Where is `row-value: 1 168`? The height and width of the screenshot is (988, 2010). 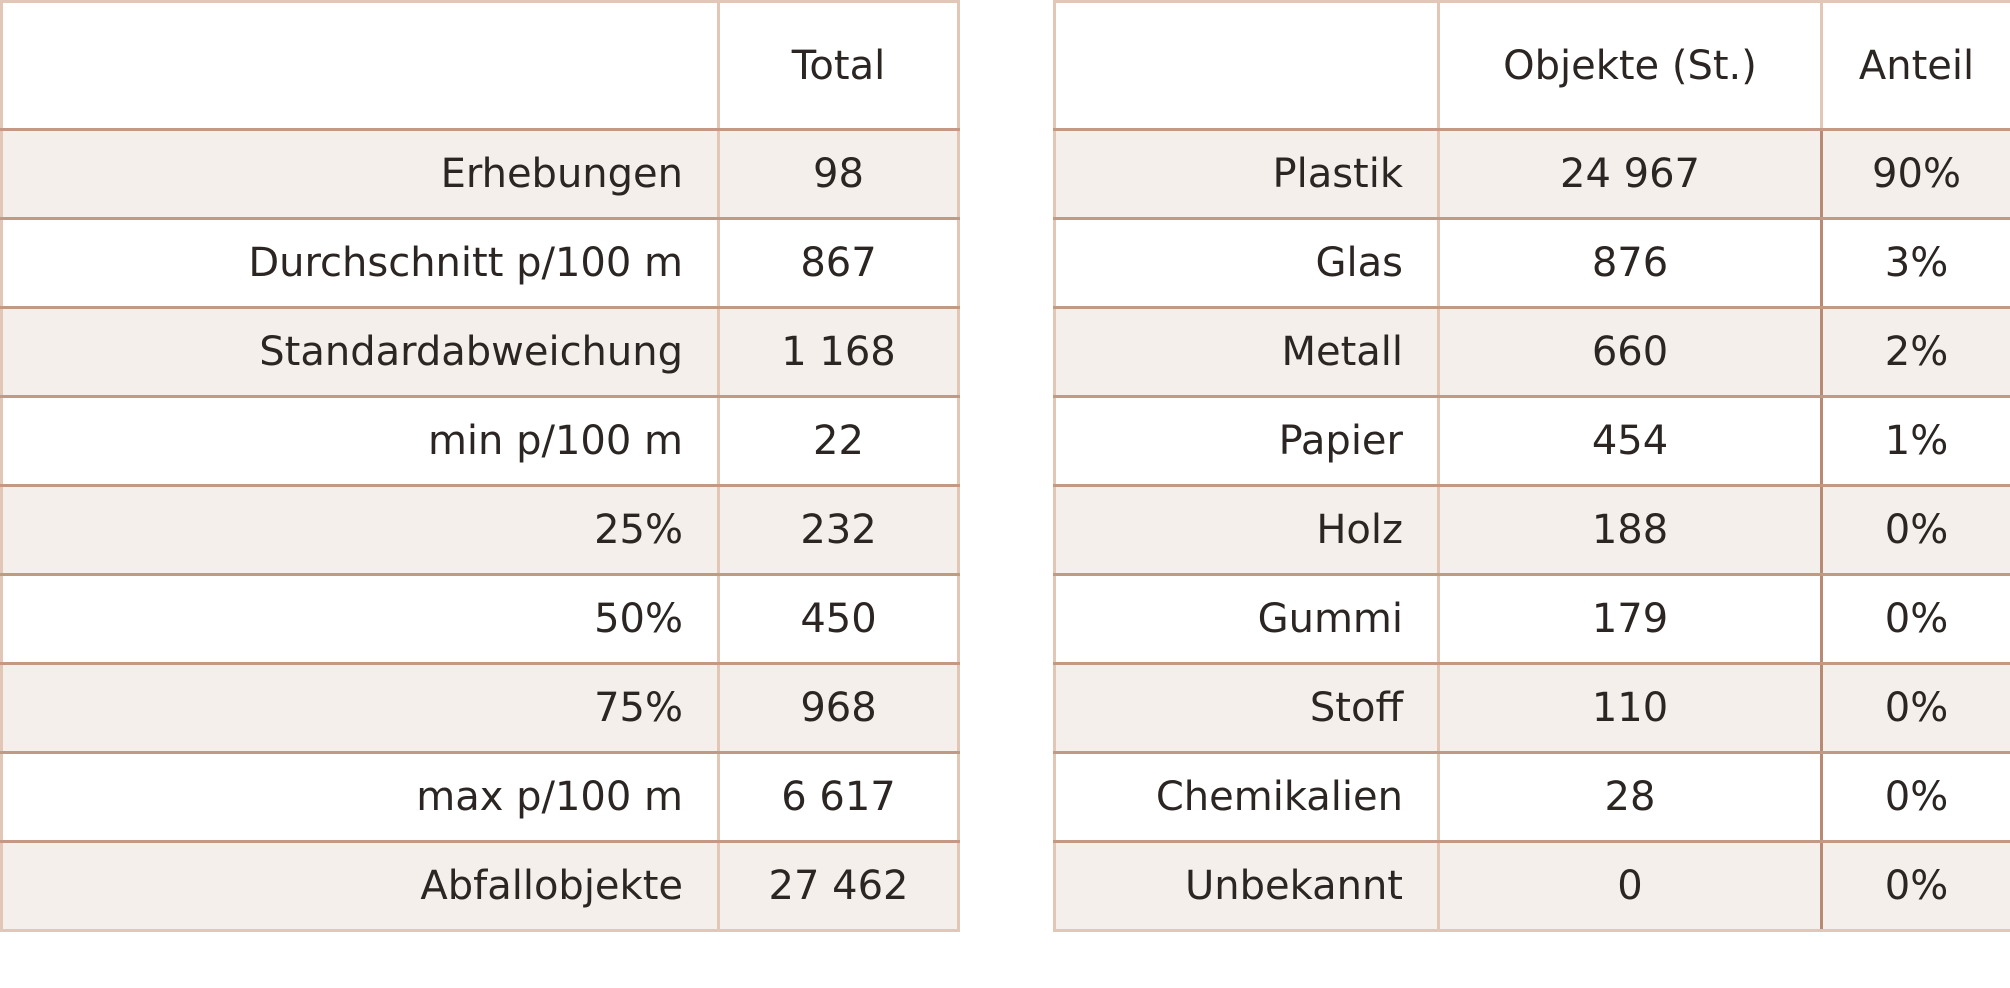
row-value: 1 168 is located at coordinates (838, 352).